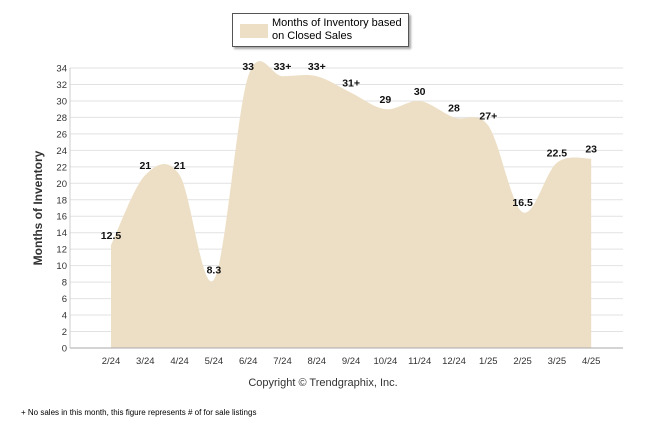 The height and width of the screenshot is (439, 646). Describe the element at coordinates (591, 361) in the screenshot. I see `x-tick-label: 4/25` at that location.